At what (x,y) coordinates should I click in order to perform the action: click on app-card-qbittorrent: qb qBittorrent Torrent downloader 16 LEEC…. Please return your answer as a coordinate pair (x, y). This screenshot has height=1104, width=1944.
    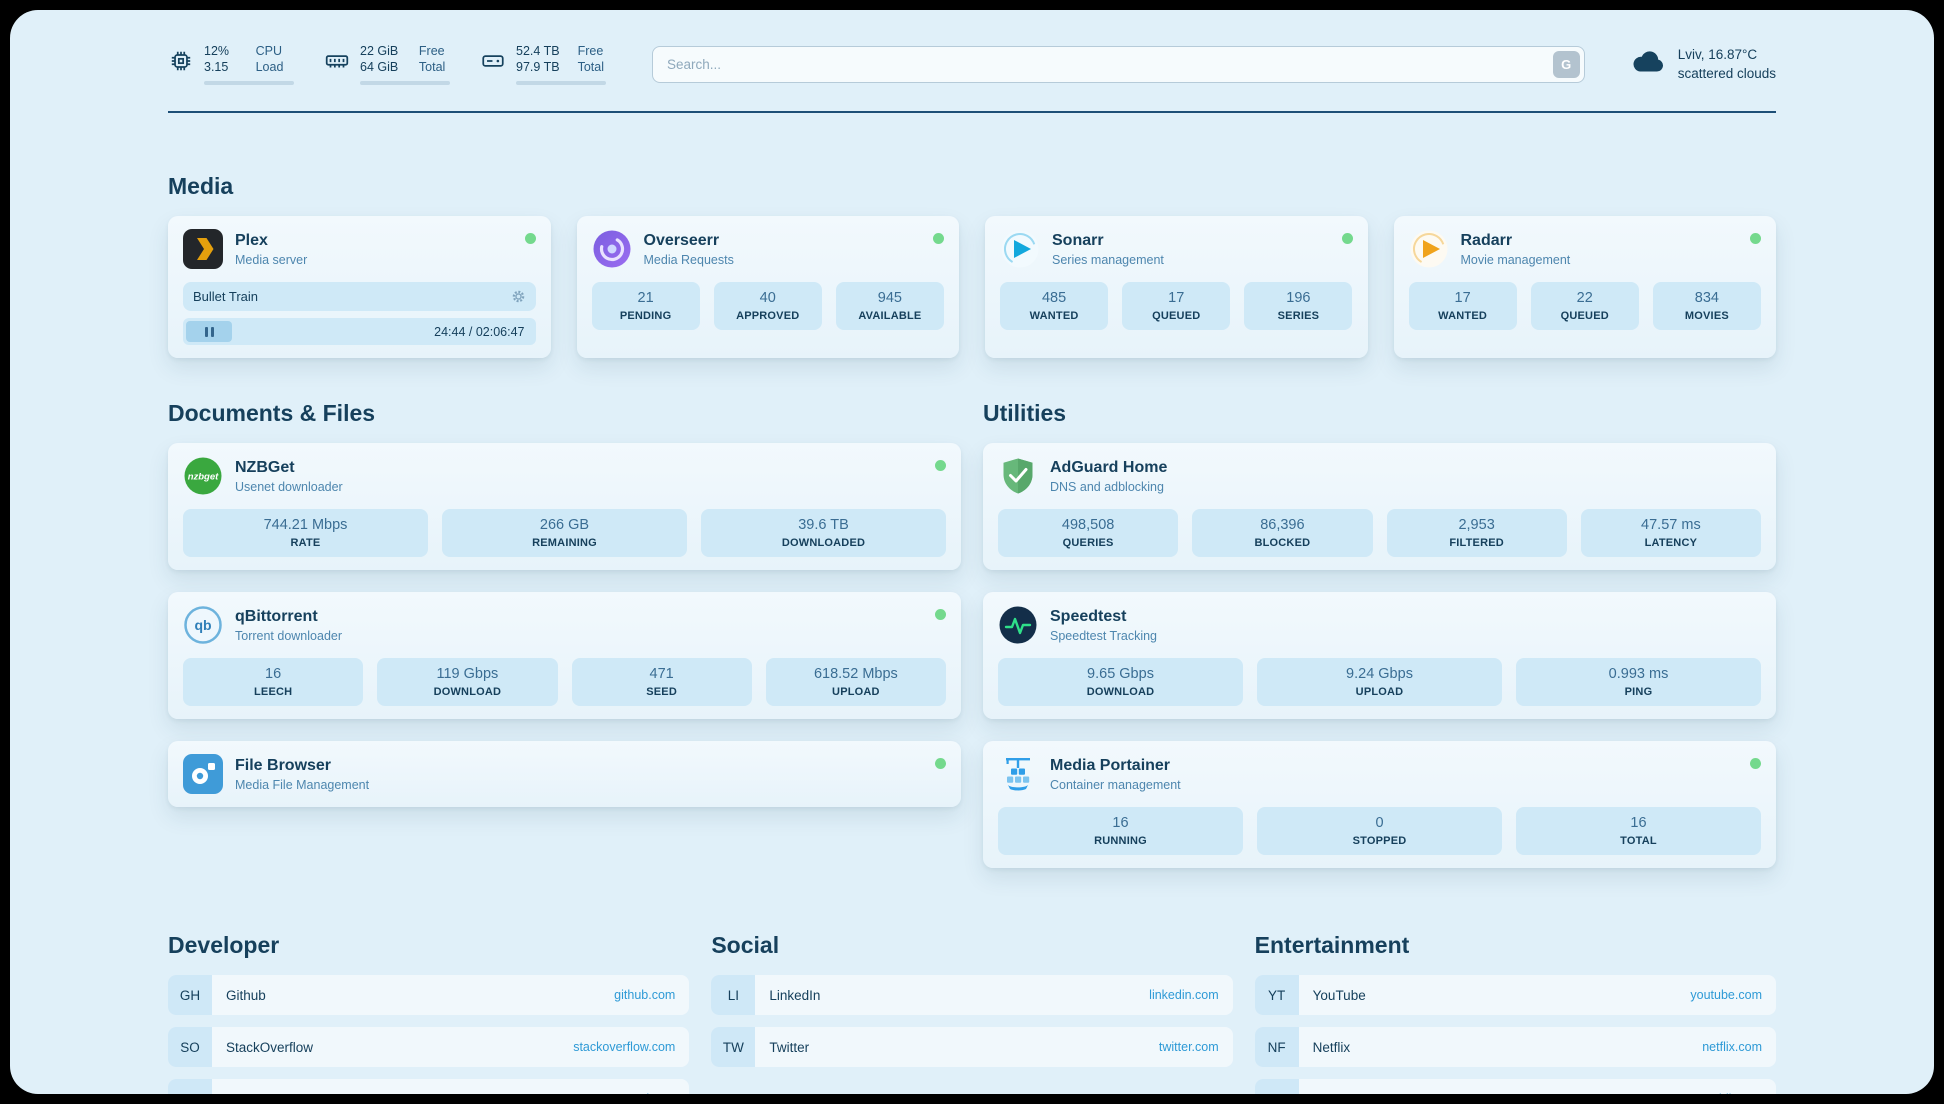
    Looking at the image, I should click on (564, 655).